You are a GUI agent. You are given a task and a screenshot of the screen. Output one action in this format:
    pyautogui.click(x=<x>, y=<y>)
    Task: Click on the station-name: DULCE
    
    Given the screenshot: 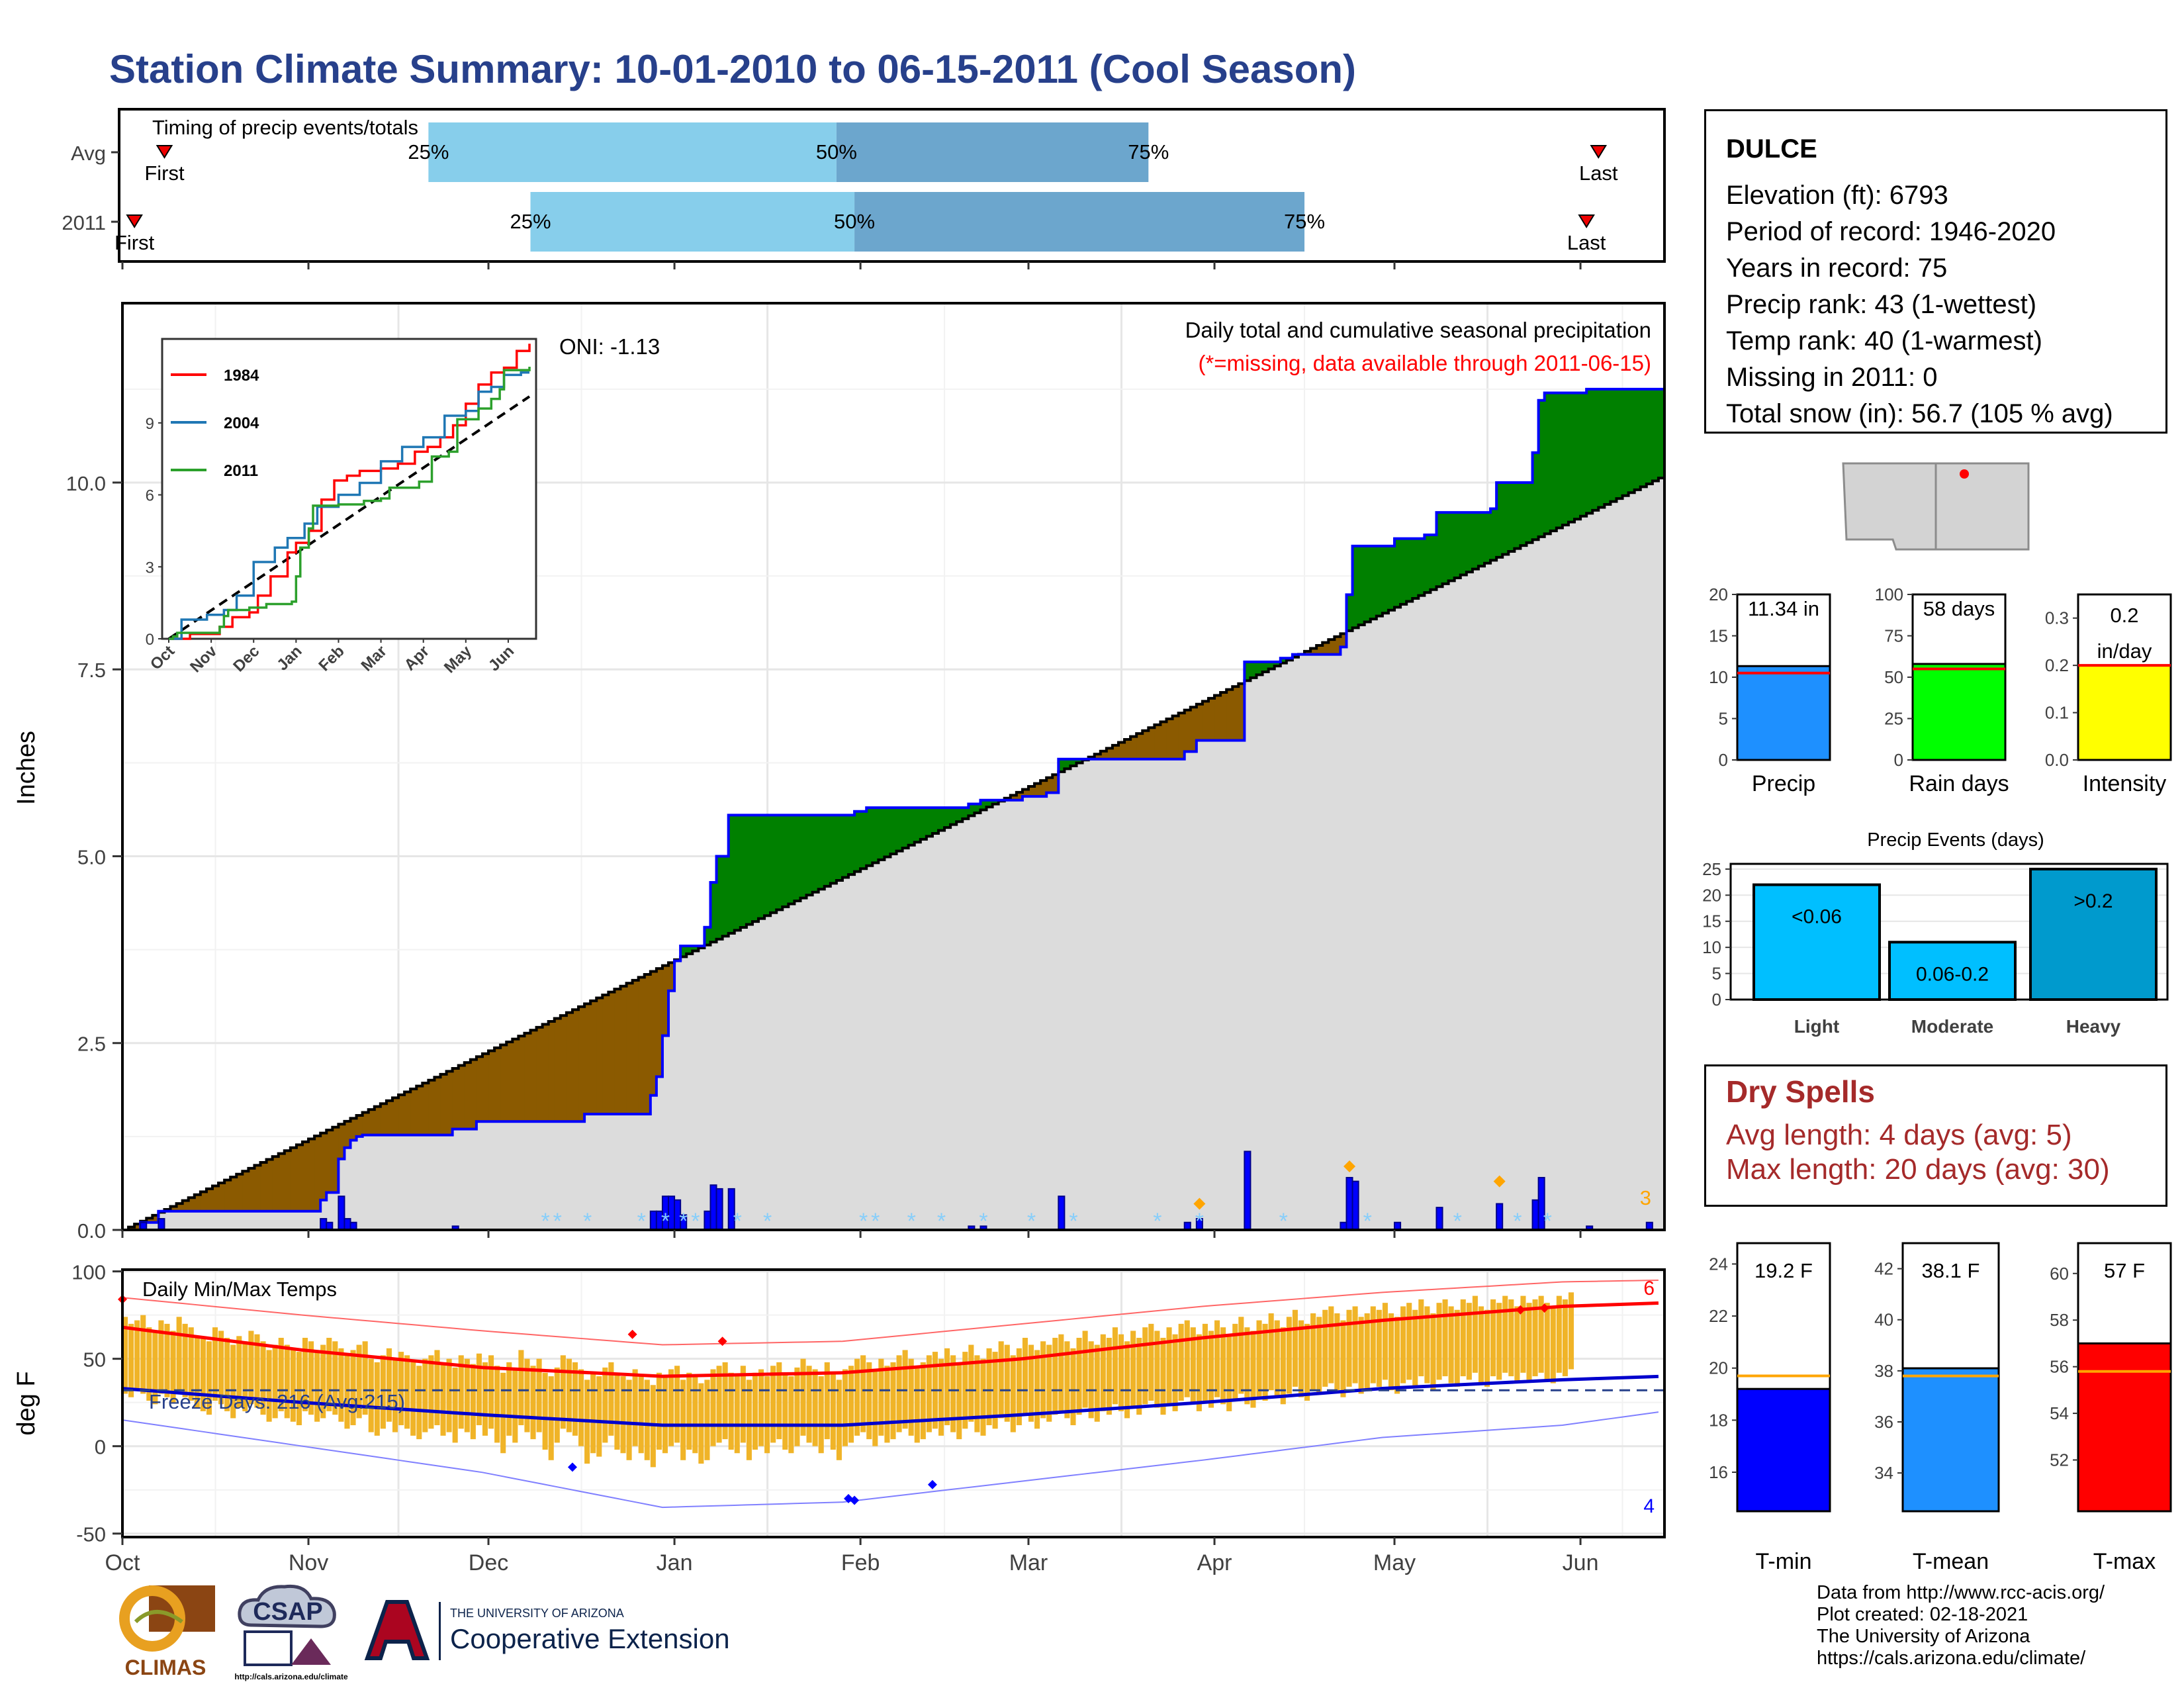 What is the action you would take?
    pyautogui.click(x=1772, y=149)
    